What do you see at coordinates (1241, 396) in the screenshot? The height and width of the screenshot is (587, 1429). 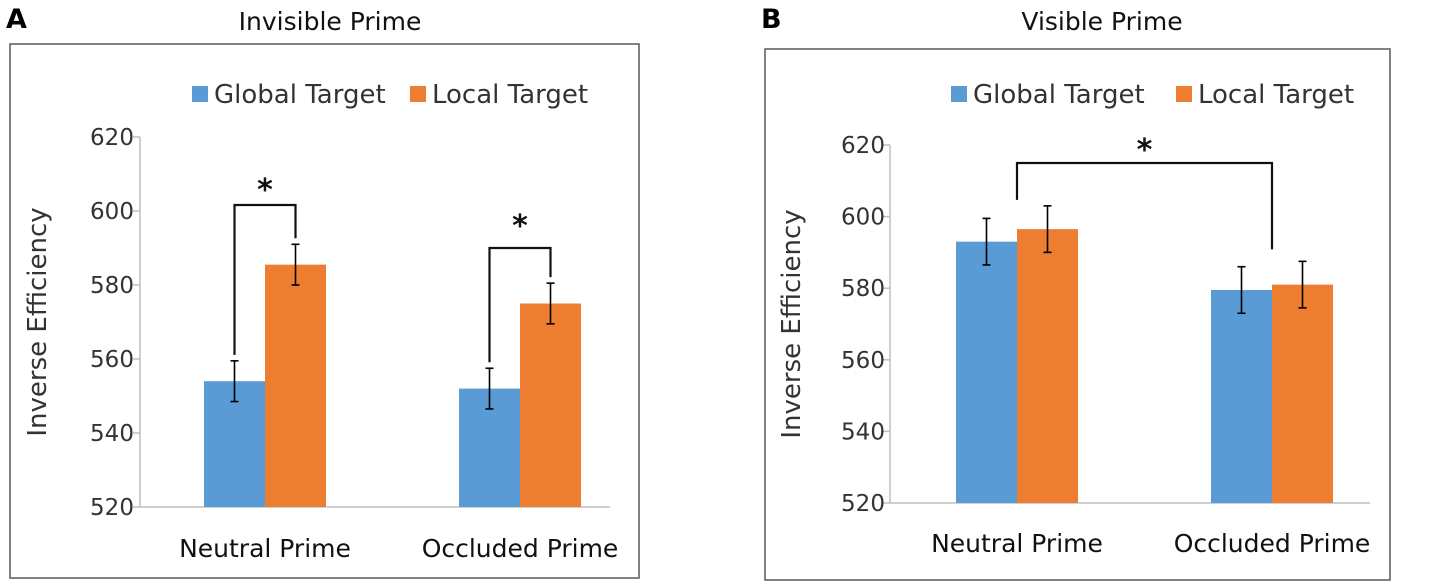 I see `panel-b-bar-global-occluded` at bounding box center [1241, 396].